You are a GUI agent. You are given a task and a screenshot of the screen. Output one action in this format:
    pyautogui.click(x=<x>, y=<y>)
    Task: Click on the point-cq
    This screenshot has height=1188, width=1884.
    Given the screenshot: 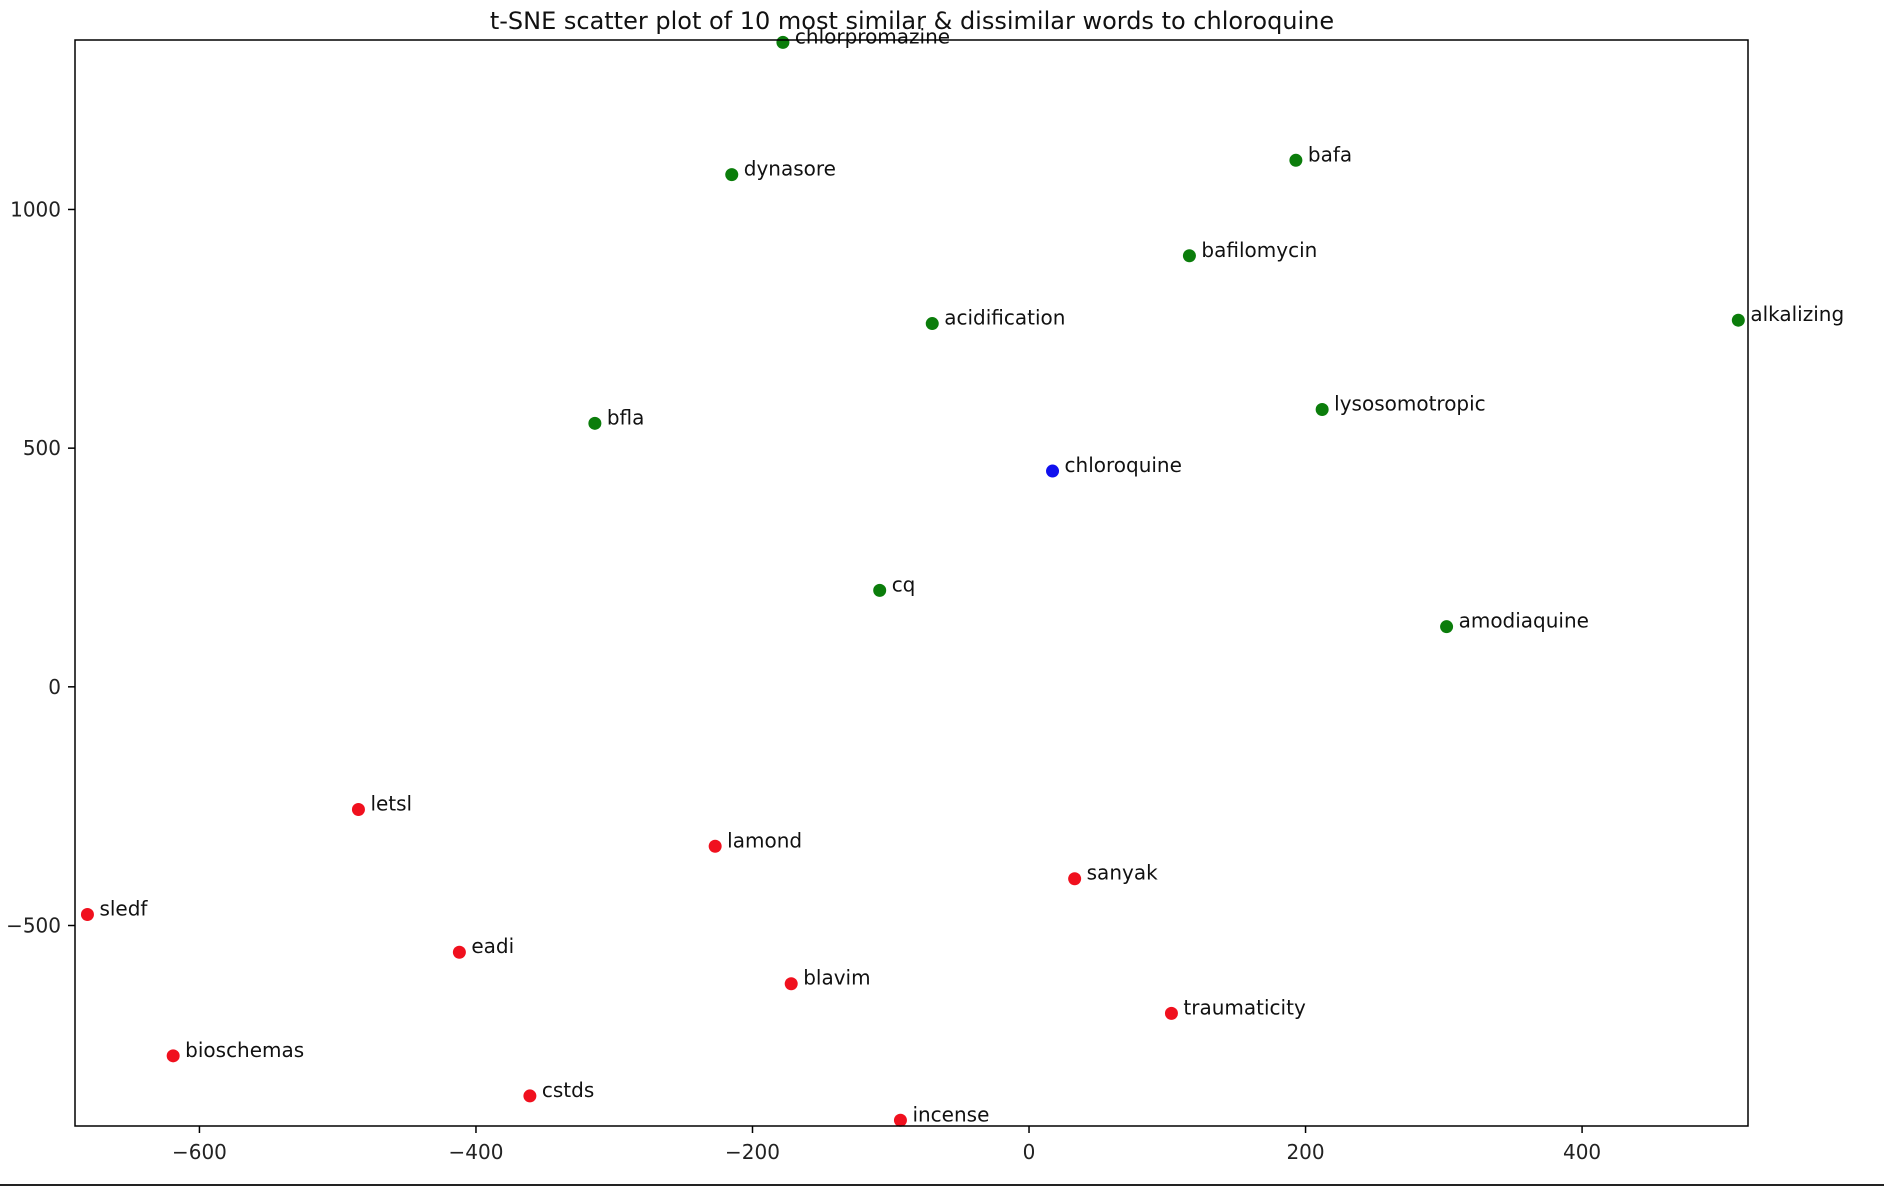 What is the action you would take?
    pyautogui.click(x=880, y=590)
    